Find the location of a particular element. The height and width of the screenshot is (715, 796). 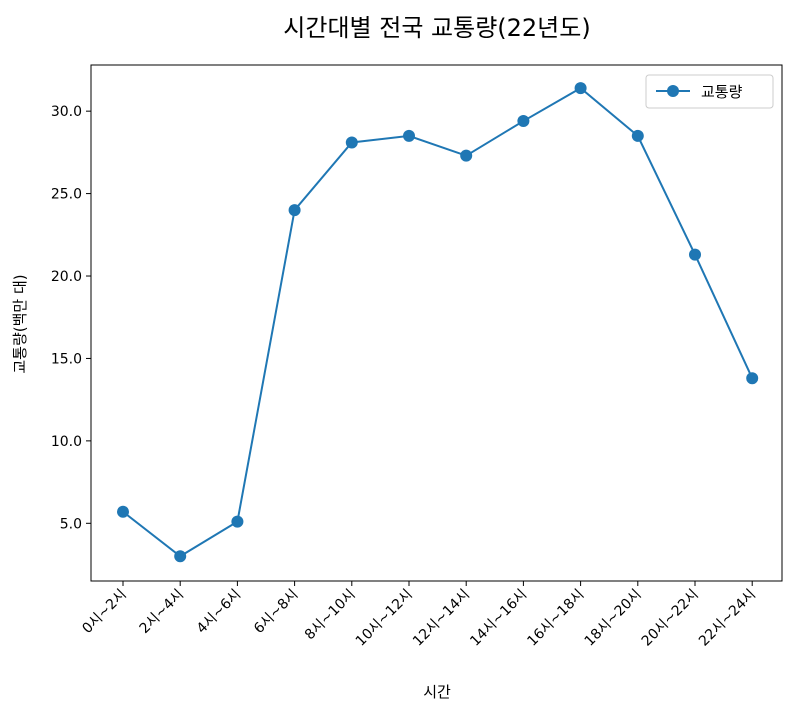

x-tick-label: 8시~10시 is located at coordinates (330, 615).